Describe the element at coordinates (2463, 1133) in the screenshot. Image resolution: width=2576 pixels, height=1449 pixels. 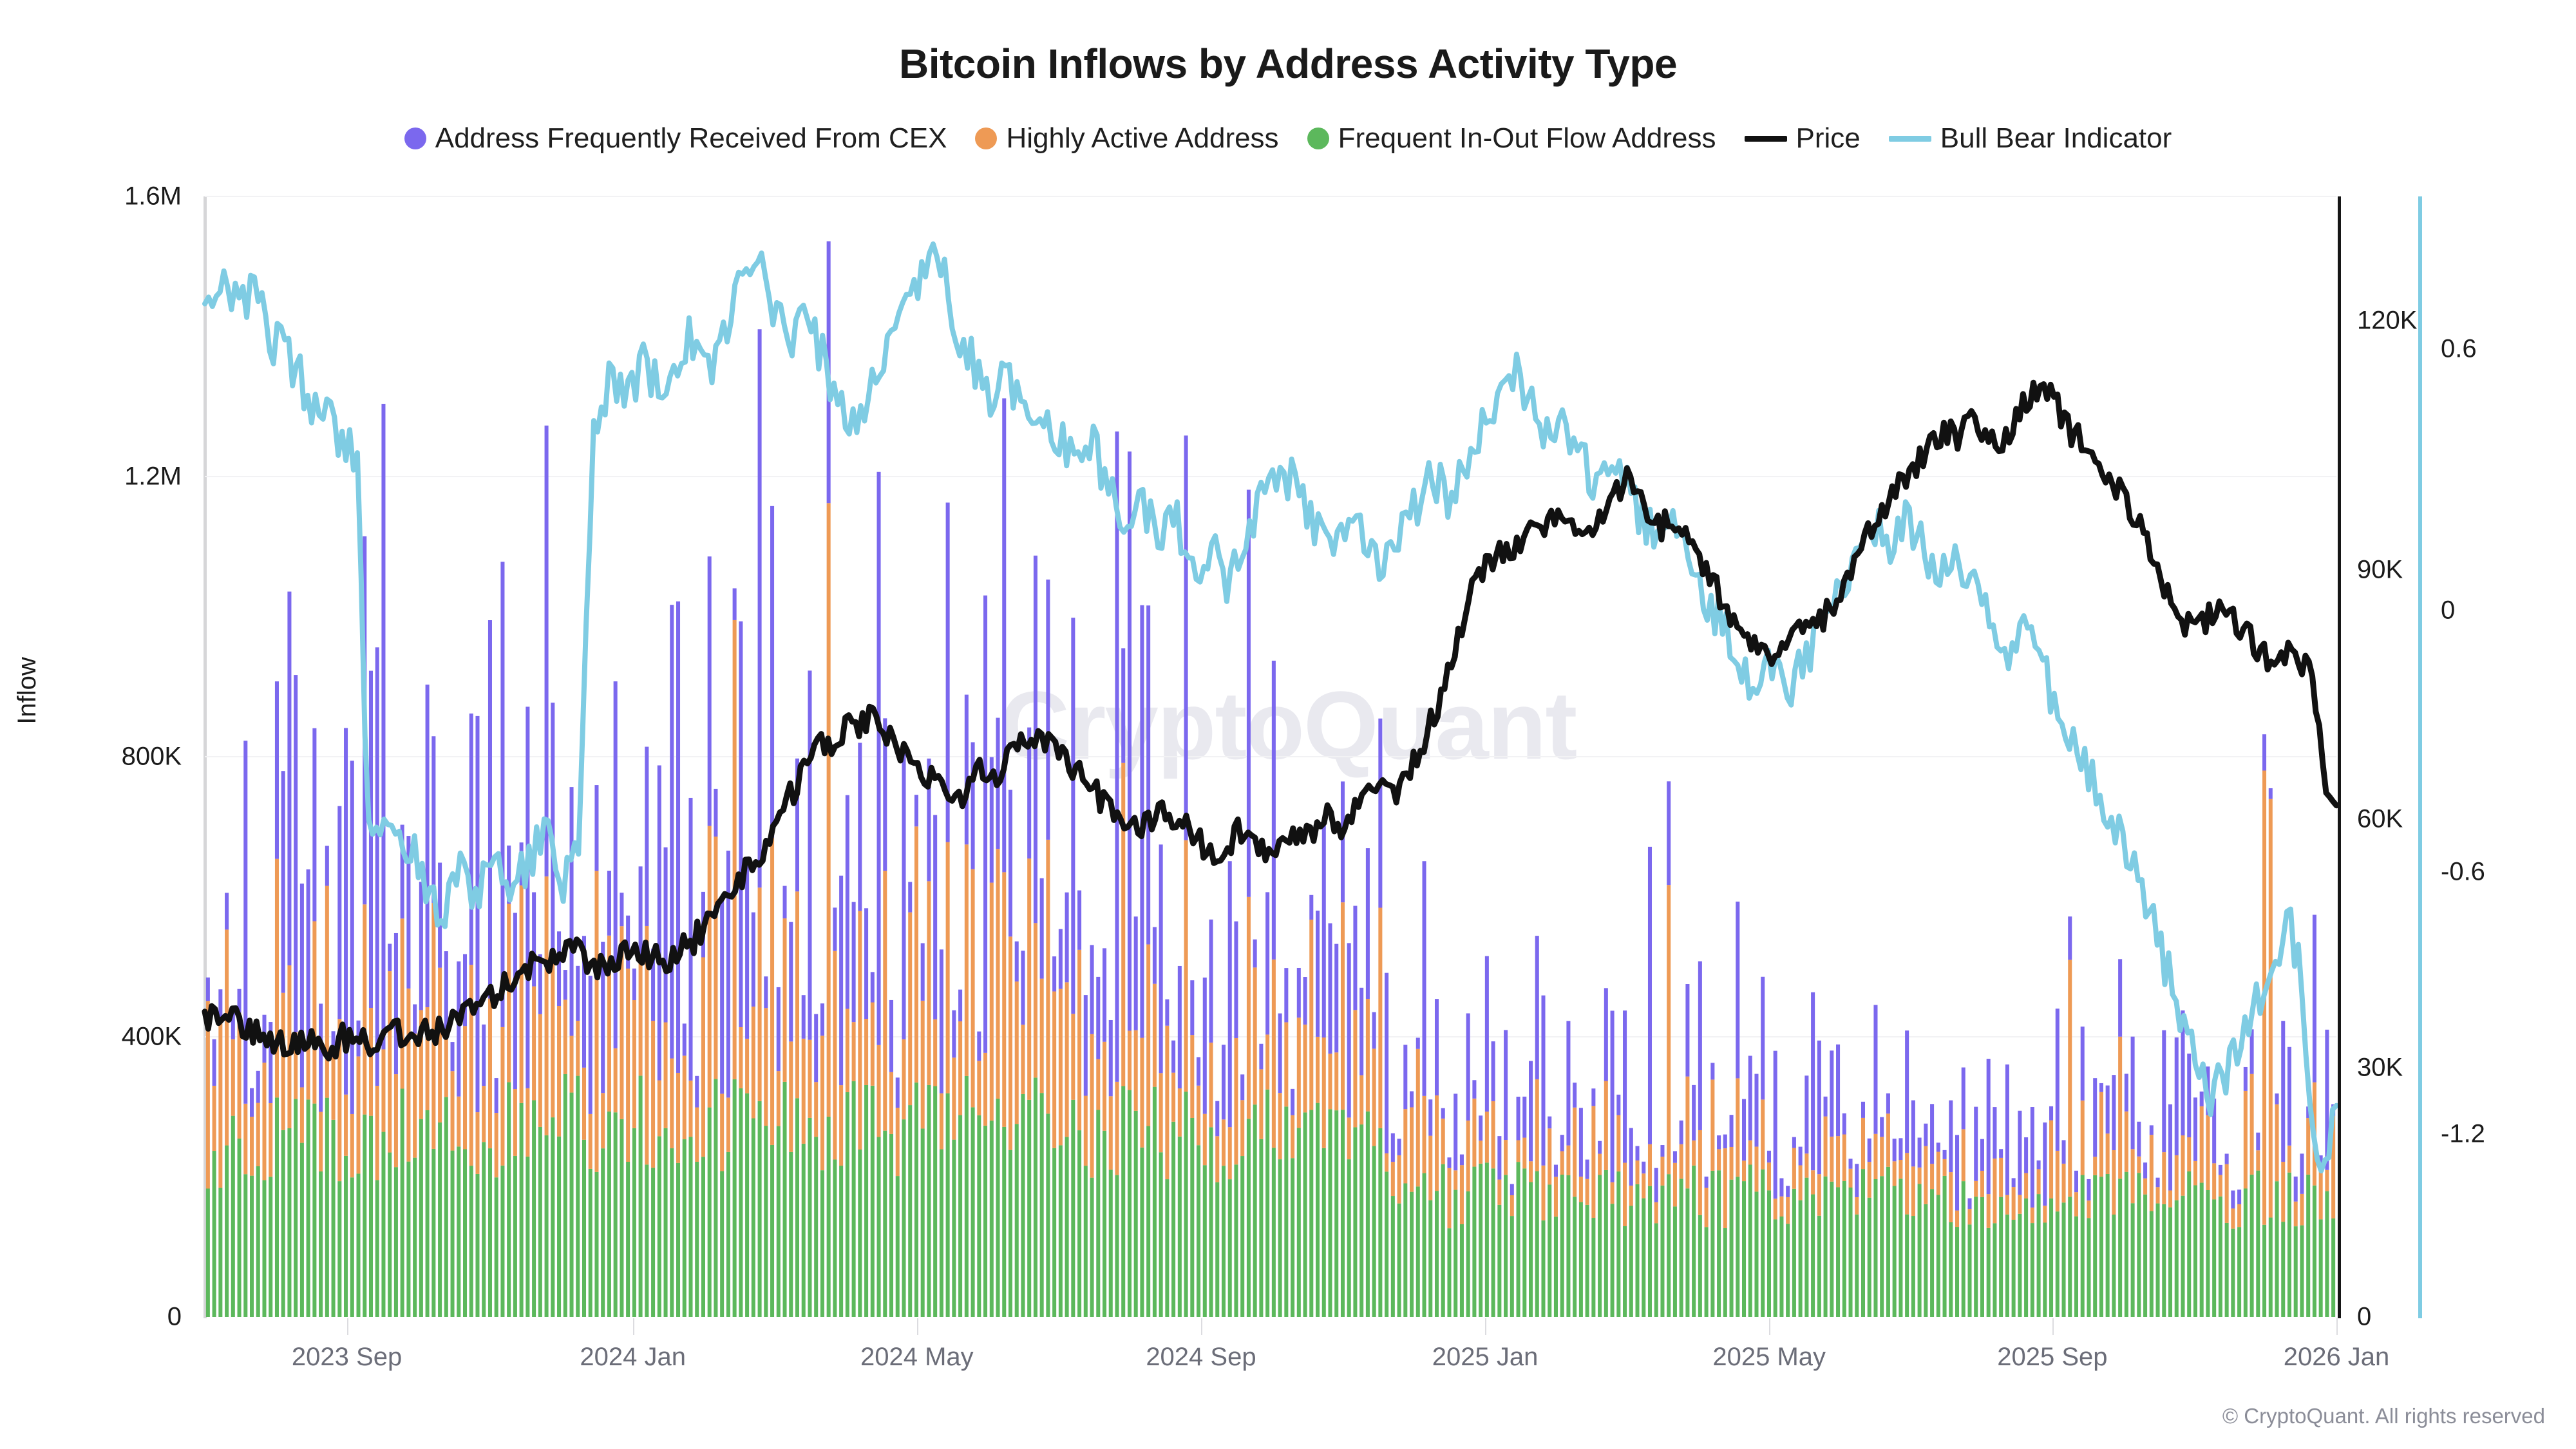
I see `y-axis-right-bbi-tick-label: -1.2` at that location.